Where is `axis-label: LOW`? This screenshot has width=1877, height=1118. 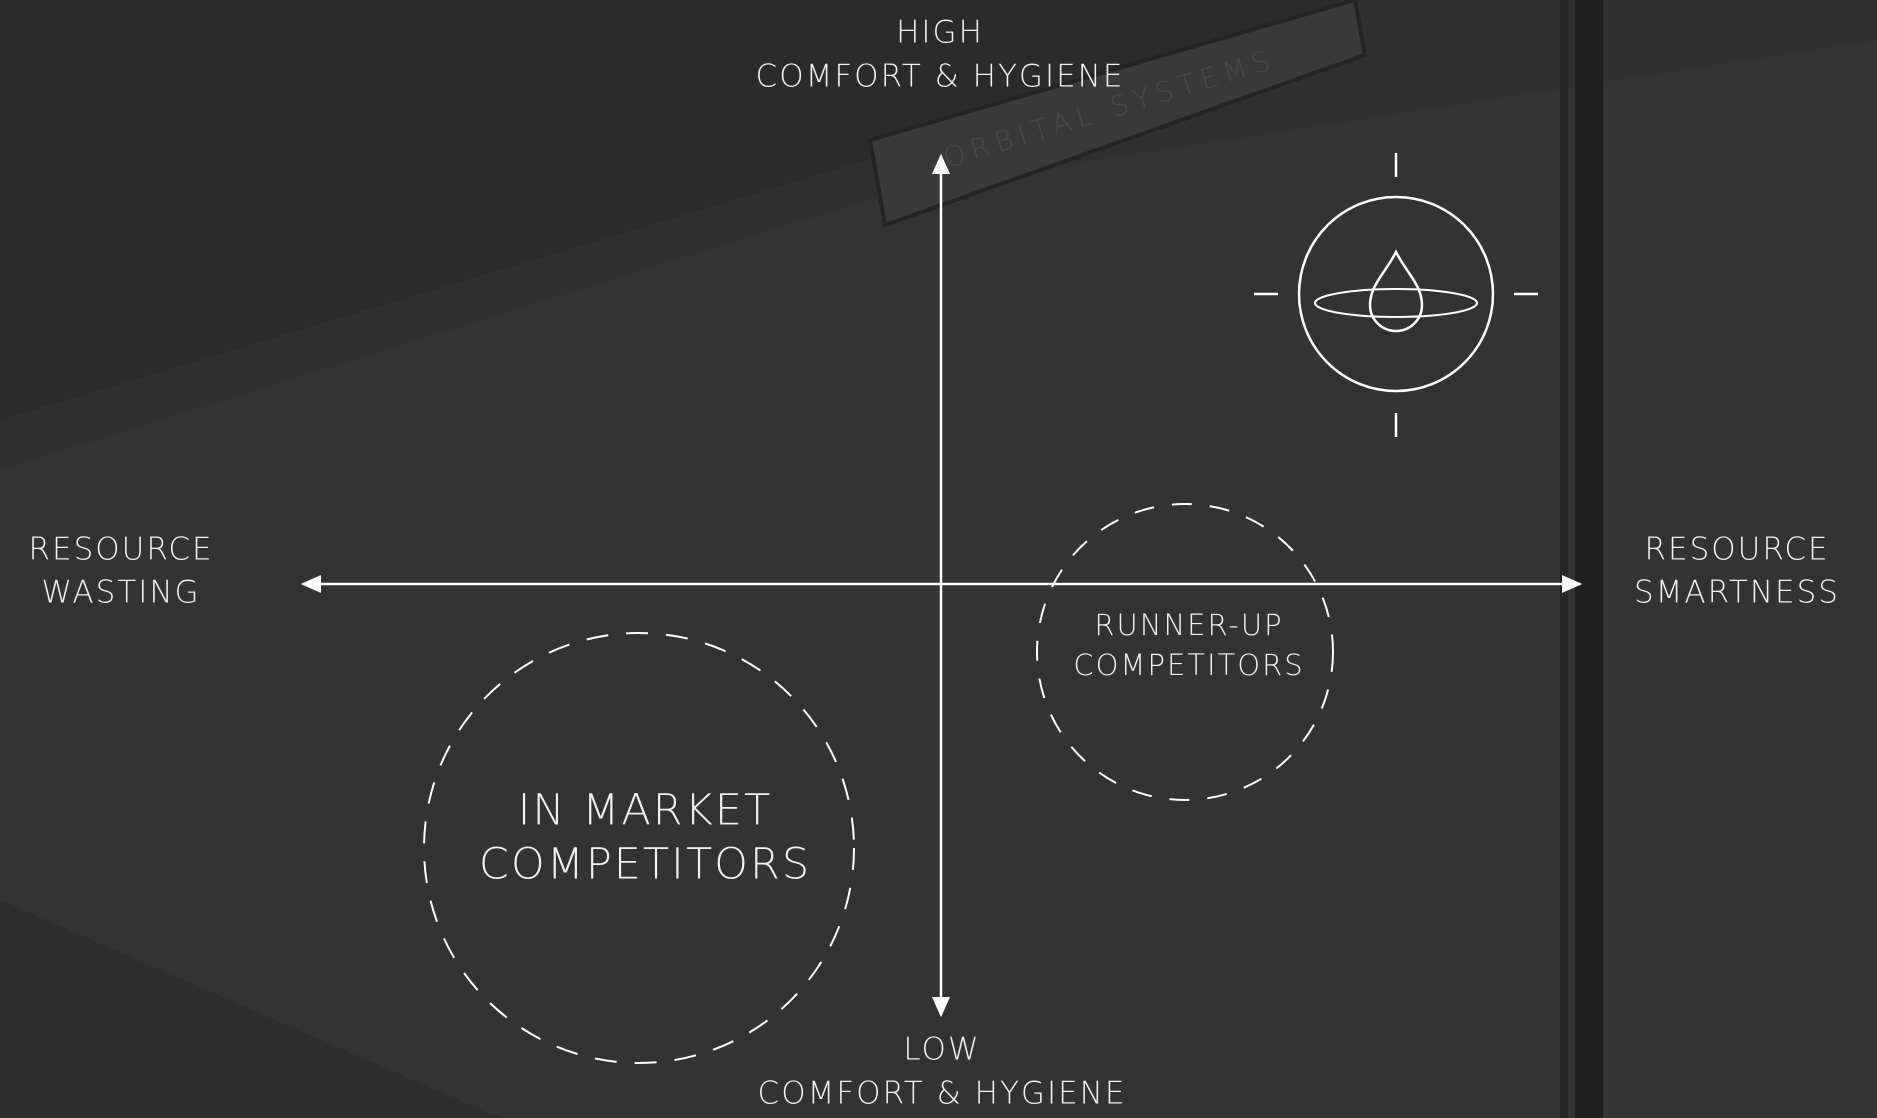
axis-label: LOW is located at coordinates (941, 1050).